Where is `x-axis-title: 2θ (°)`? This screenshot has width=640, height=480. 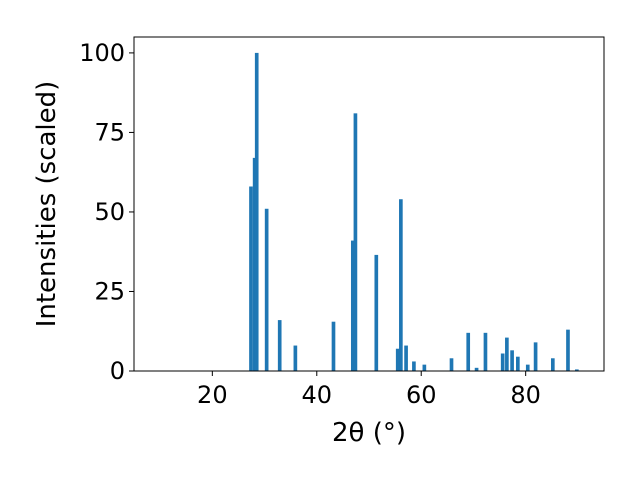
x-axis-title: 2θ (°) is located at coordinates (369, 433).